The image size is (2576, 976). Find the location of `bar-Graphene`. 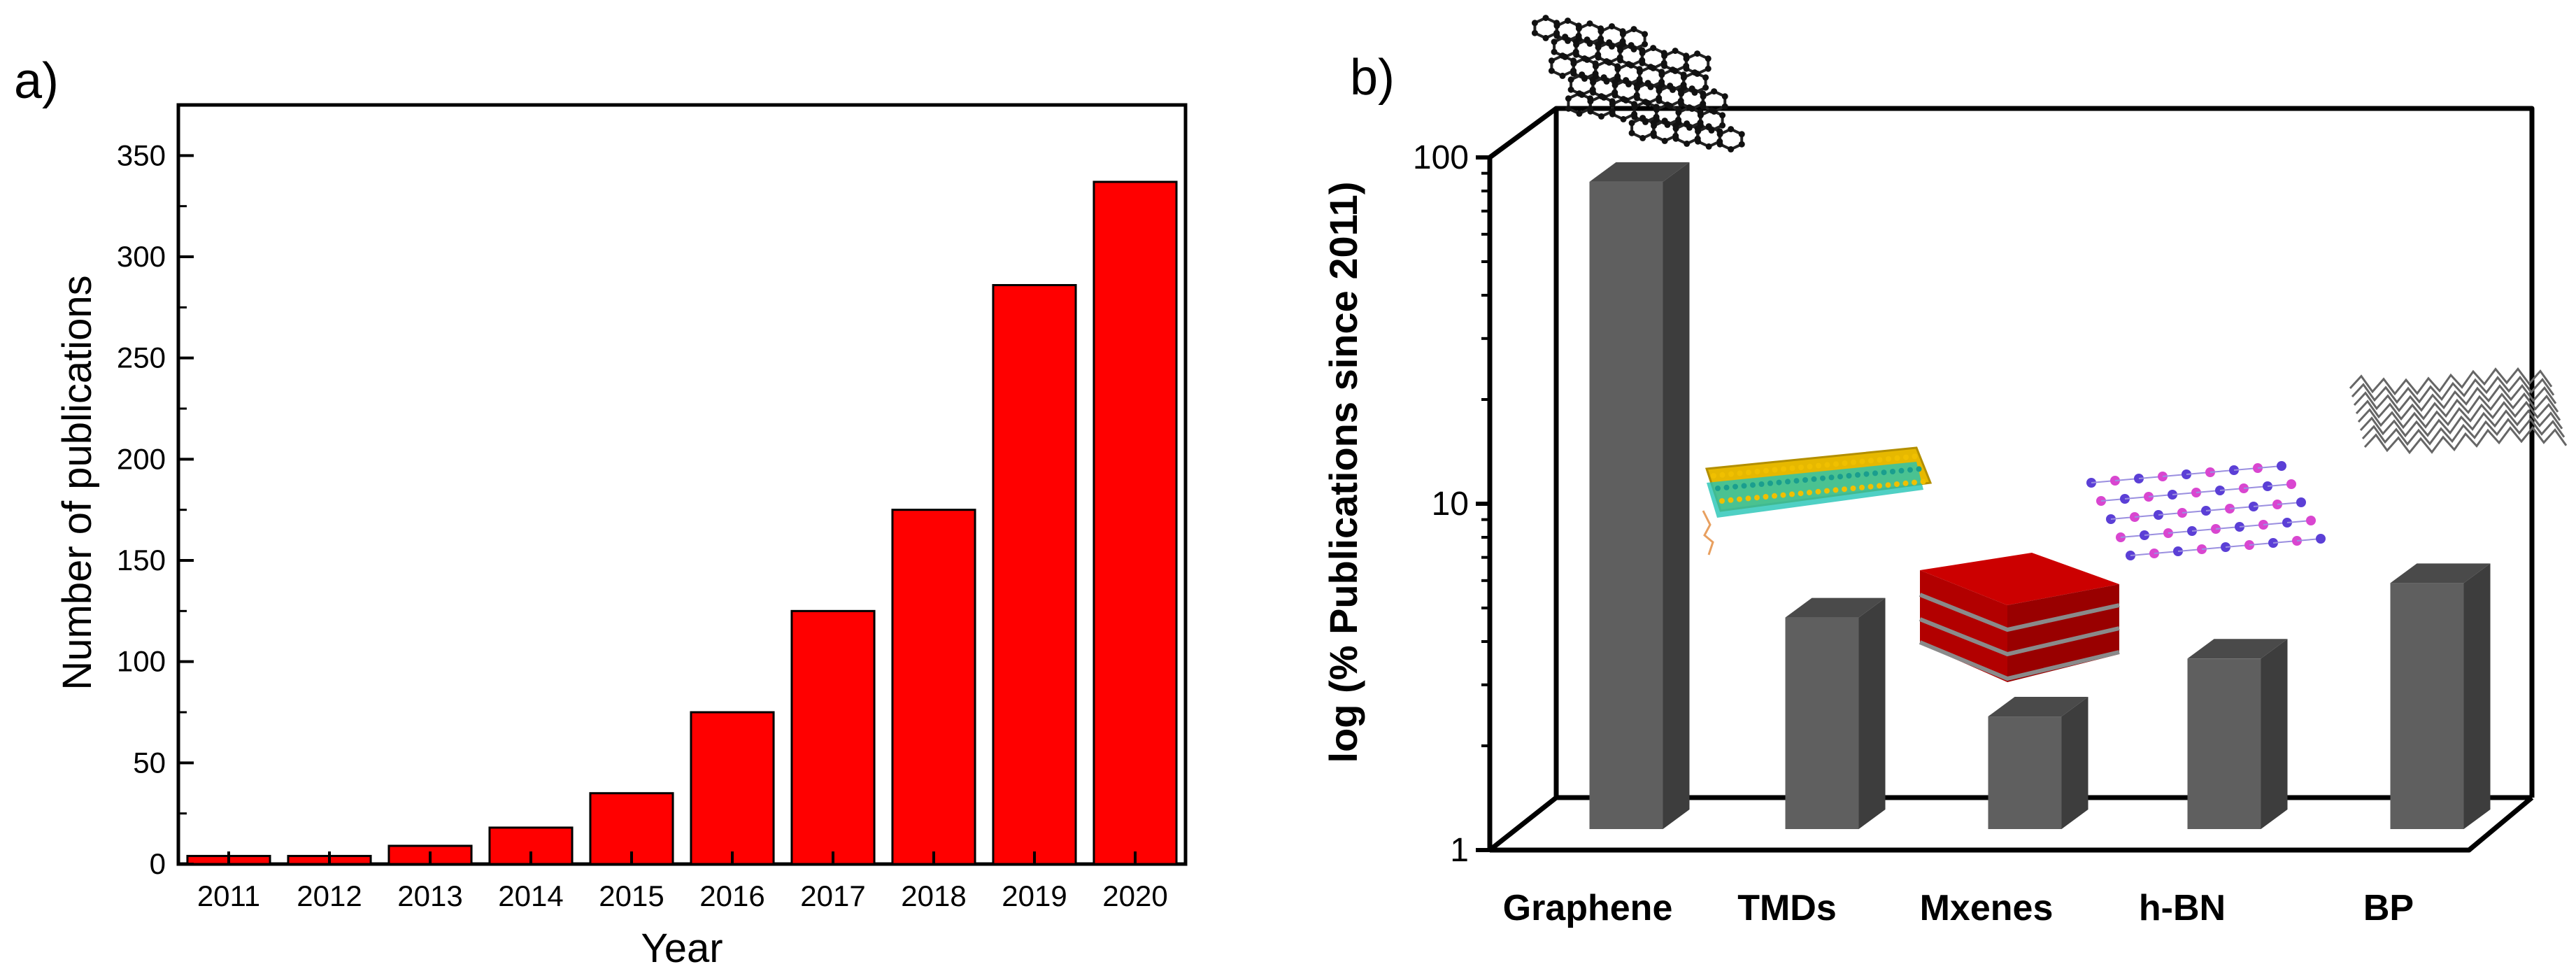

bar-Graphene is located at coordinates (1639, 496).